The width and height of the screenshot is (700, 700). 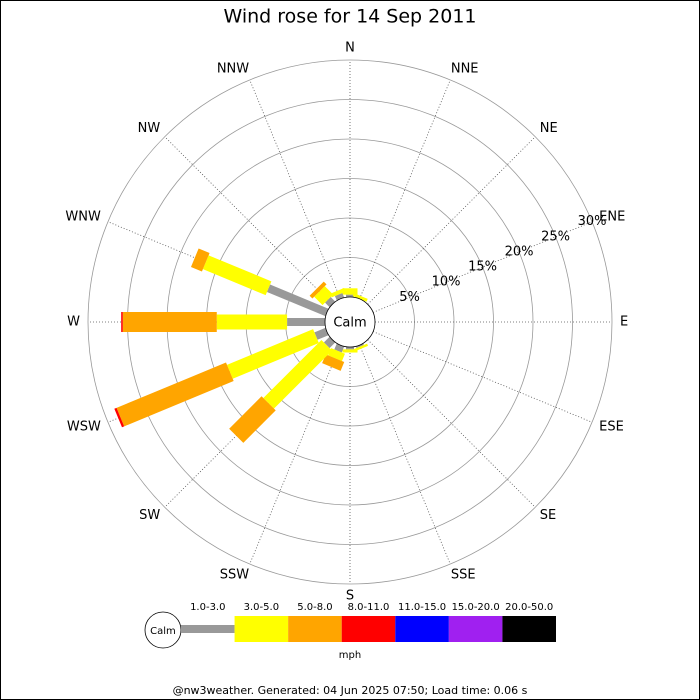 I want to click on legend-label: 8.0-11.0, so click(x=369, y=607).